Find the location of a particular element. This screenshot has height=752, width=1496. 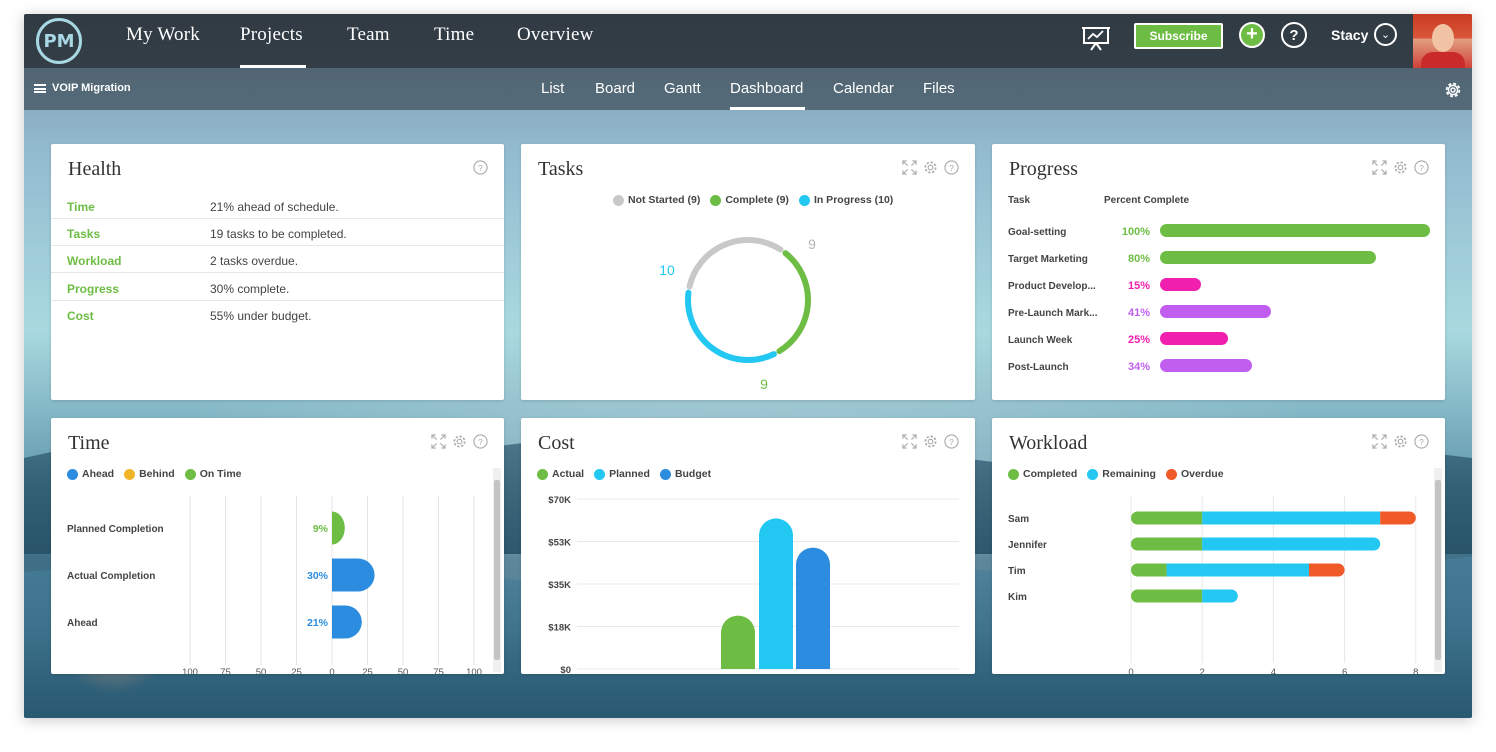

donut-label-complete: 9 is located at coordinates (764, 384).